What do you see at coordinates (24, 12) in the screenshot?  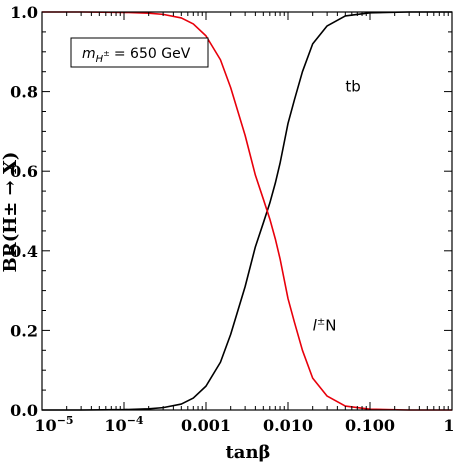 I see `y-tick-label: 1.0` at bounding box center [24, 12].